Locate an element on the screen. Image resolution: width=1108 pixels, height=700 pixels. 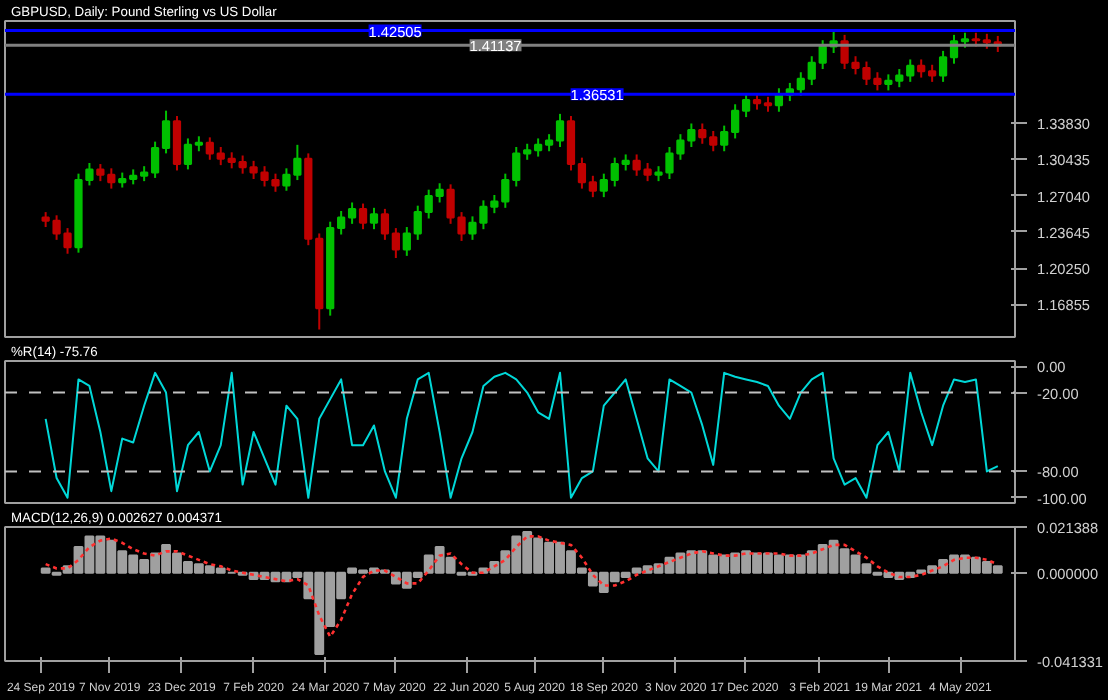
line-series is located at coordinates (522, 587).